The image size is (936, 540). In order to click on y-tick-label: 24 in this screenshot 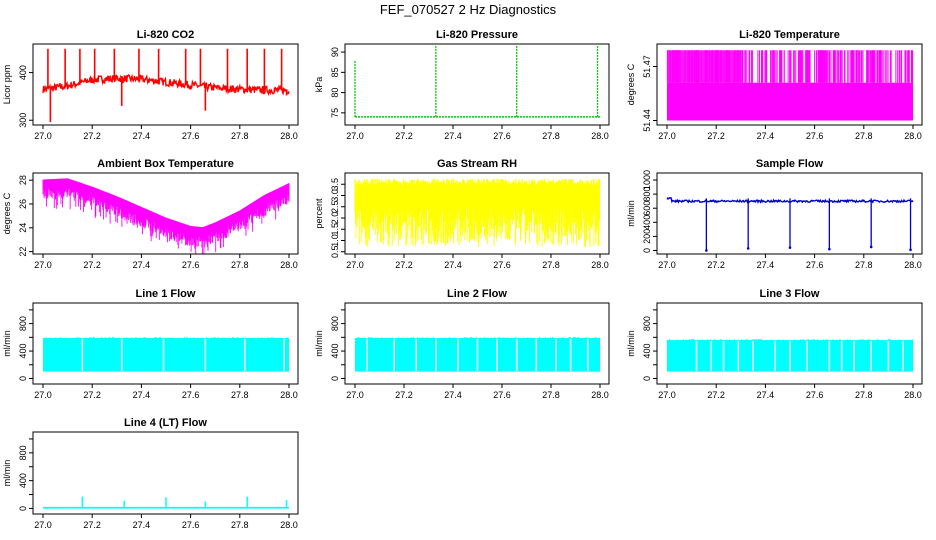, I will do `click(23, 228)`.